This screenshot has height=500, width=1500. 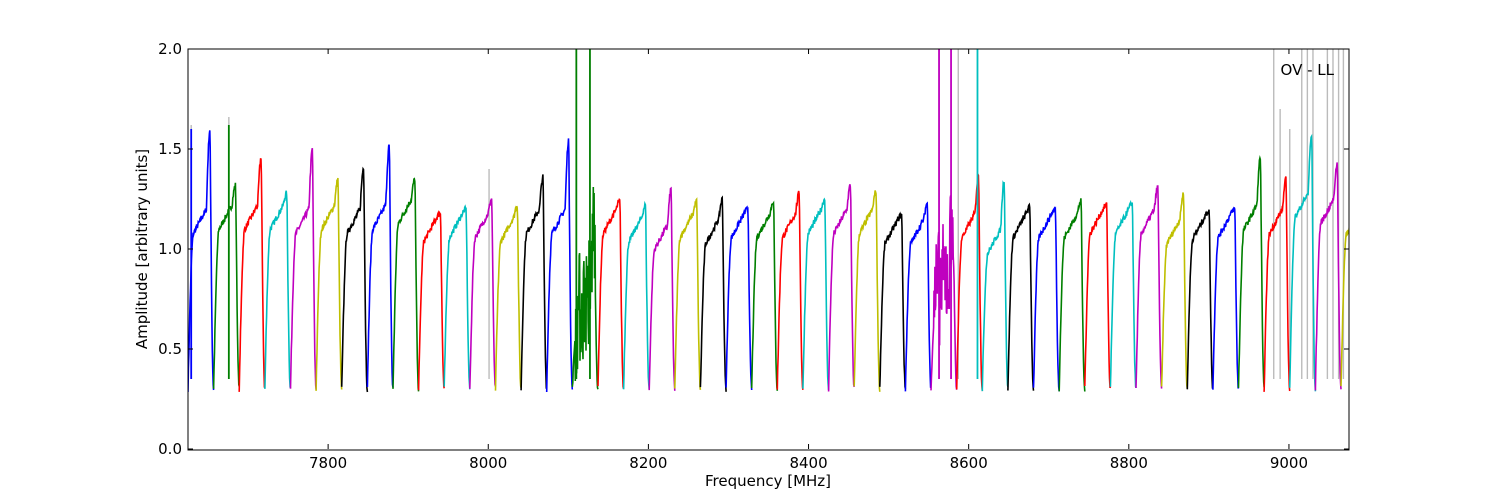 I want to click on x-tick-label: 8200, so click(x=648, y=463).